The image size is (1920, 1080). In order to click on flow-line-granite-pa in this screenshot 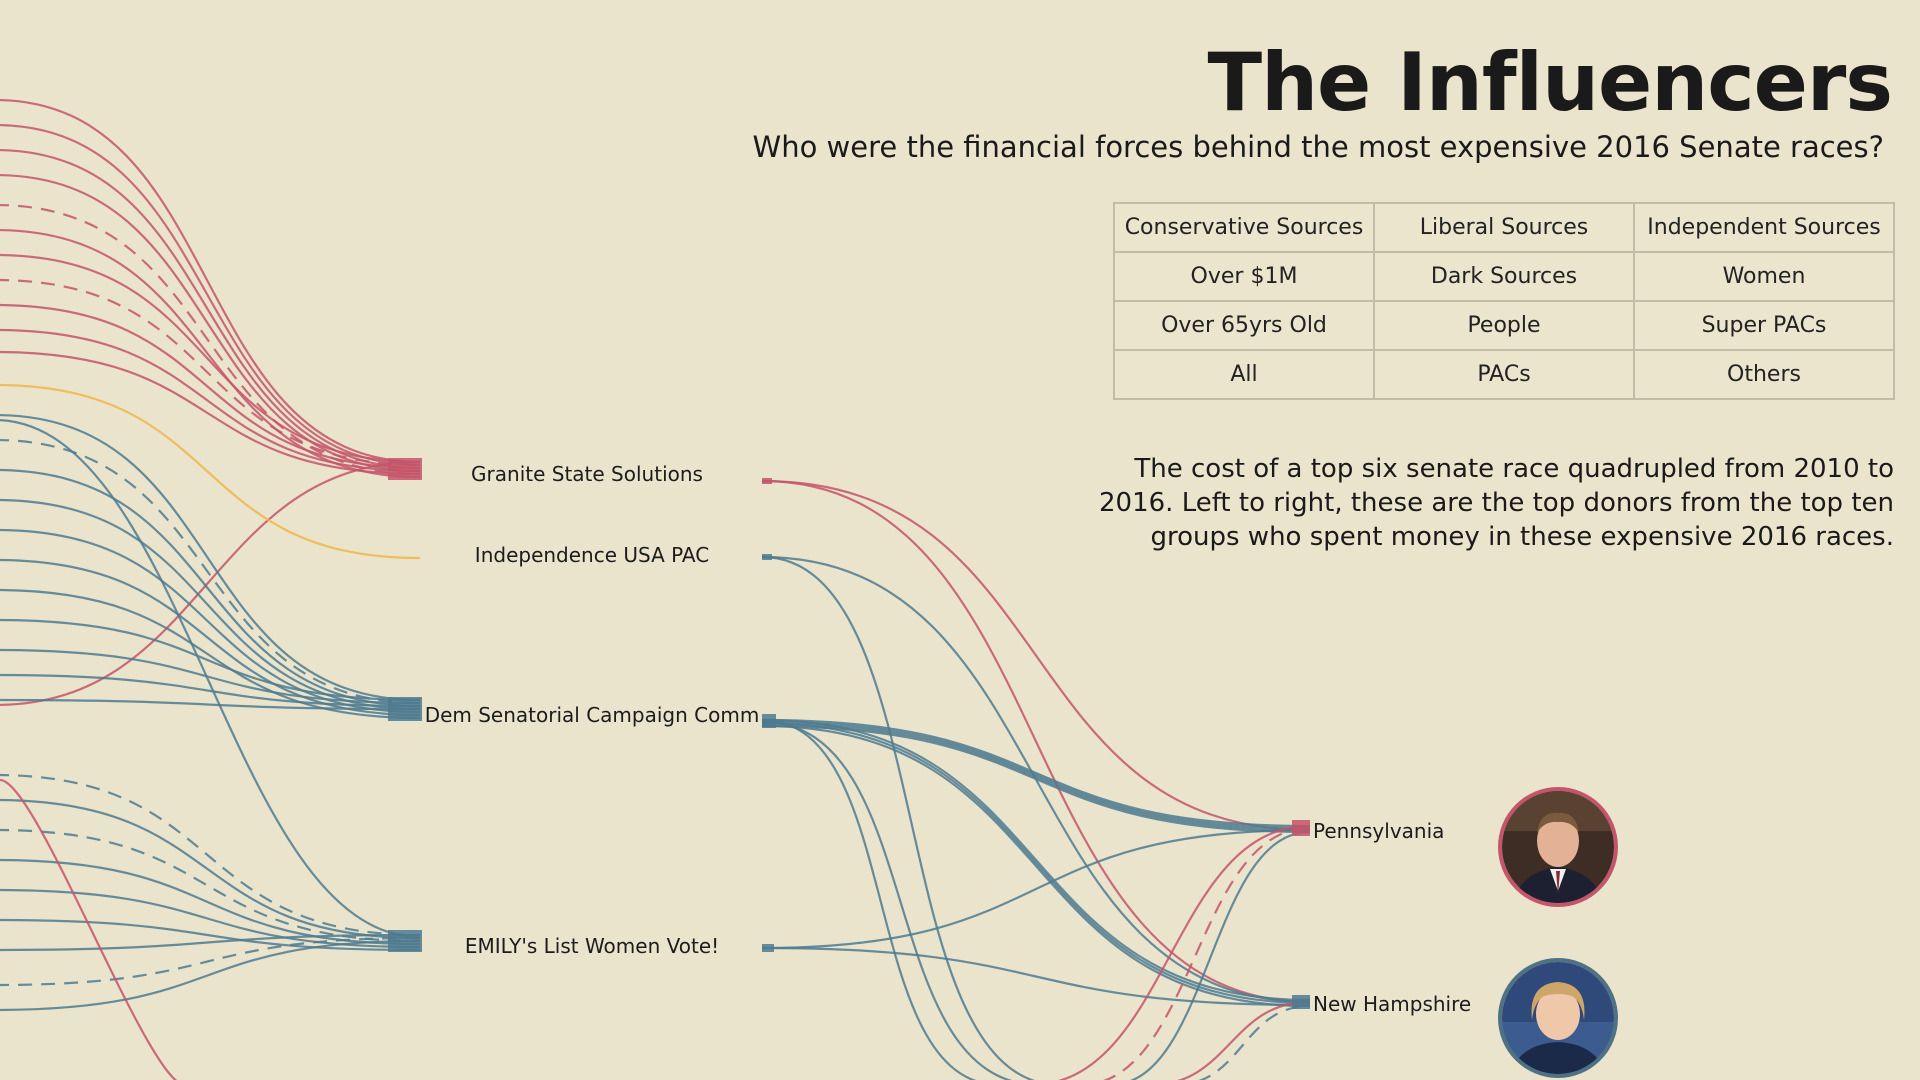, I will do `click(1036, 655)`.